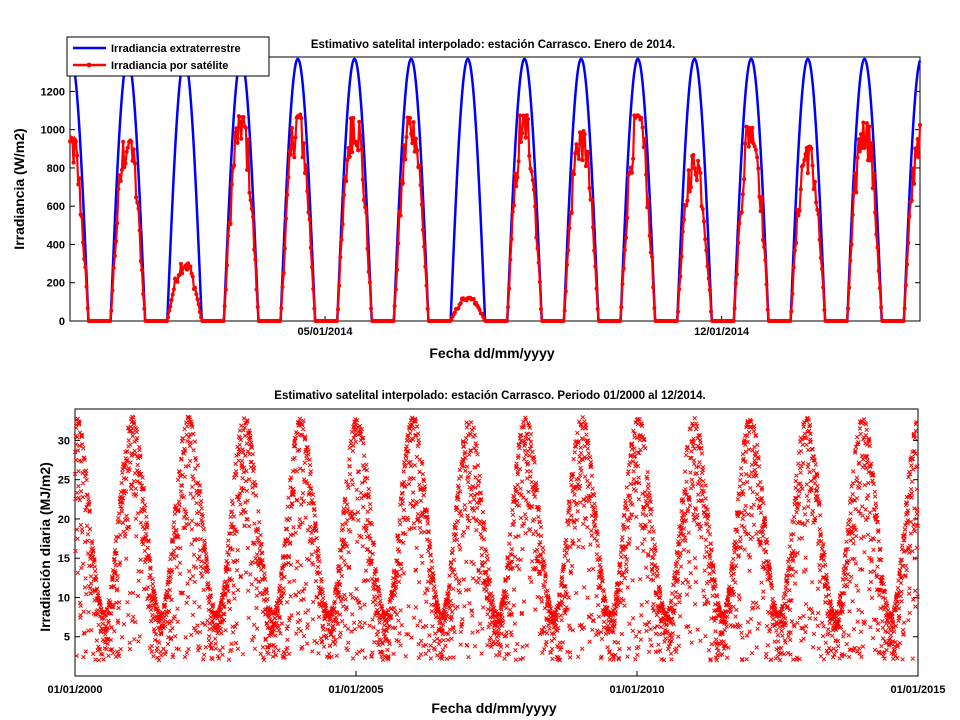 The image size is (960, 720). I want to click on top-x-axis-label: Fecha dd/mm/yyyy, so click(491, 353).